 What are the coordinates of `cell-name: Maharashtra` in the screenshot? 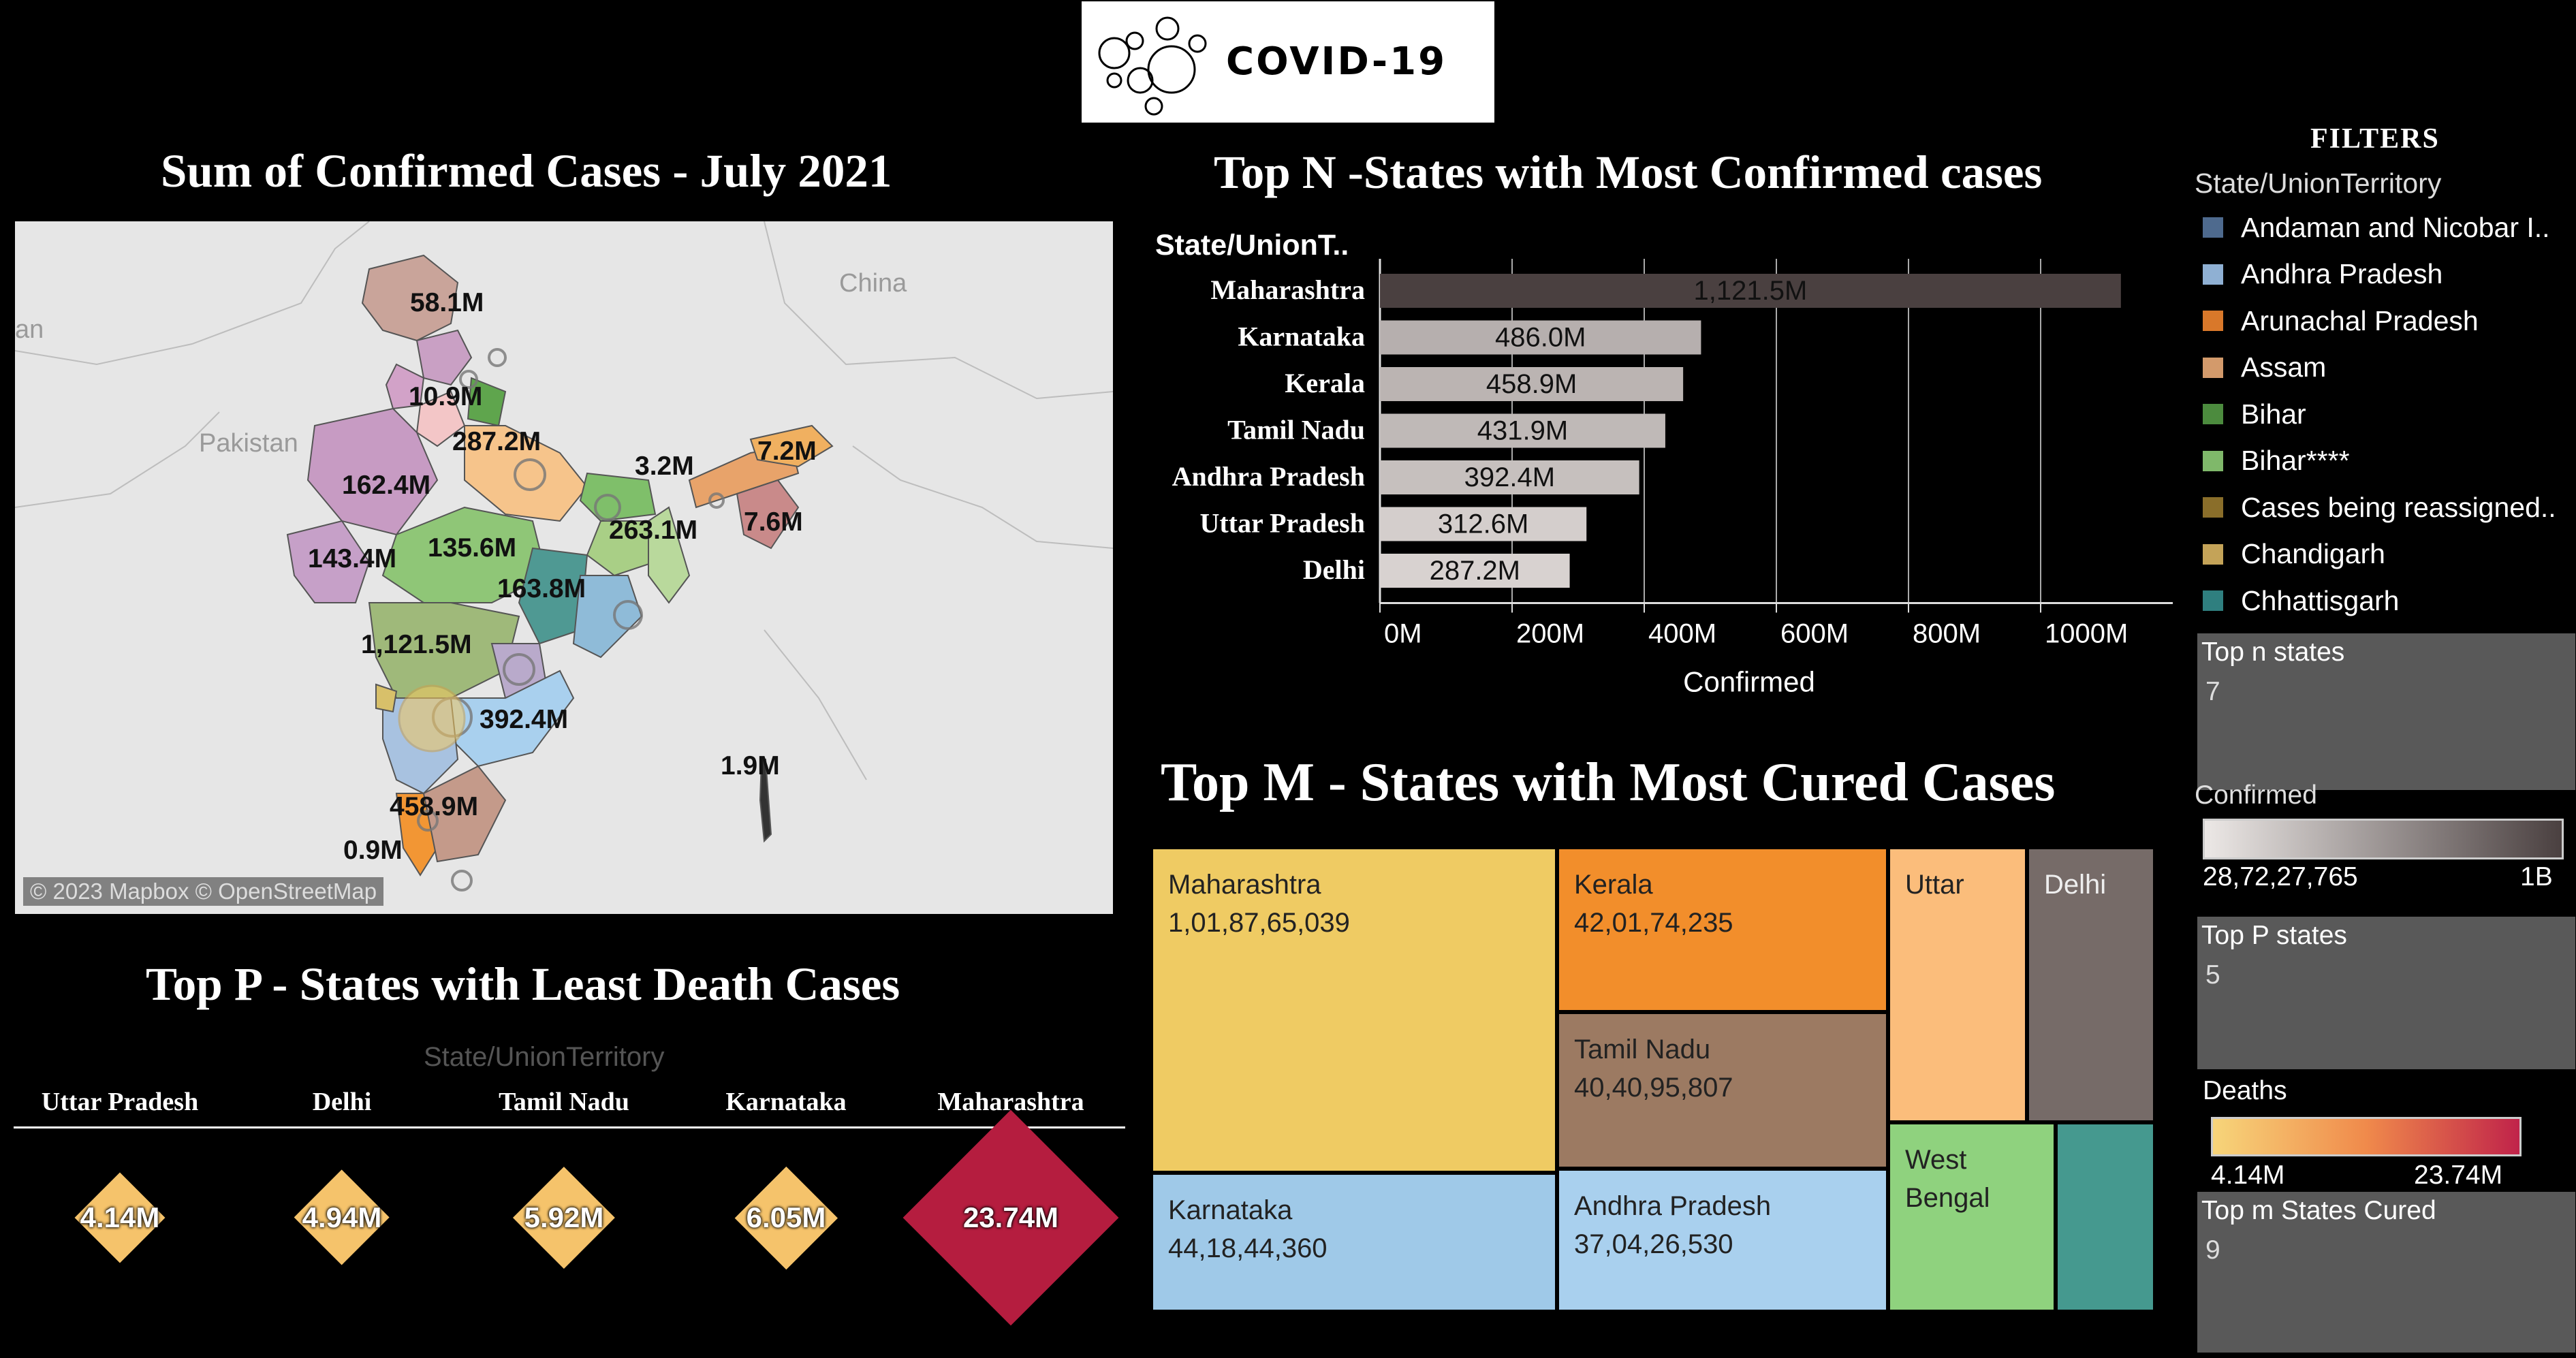 It's located at (1244, 885).